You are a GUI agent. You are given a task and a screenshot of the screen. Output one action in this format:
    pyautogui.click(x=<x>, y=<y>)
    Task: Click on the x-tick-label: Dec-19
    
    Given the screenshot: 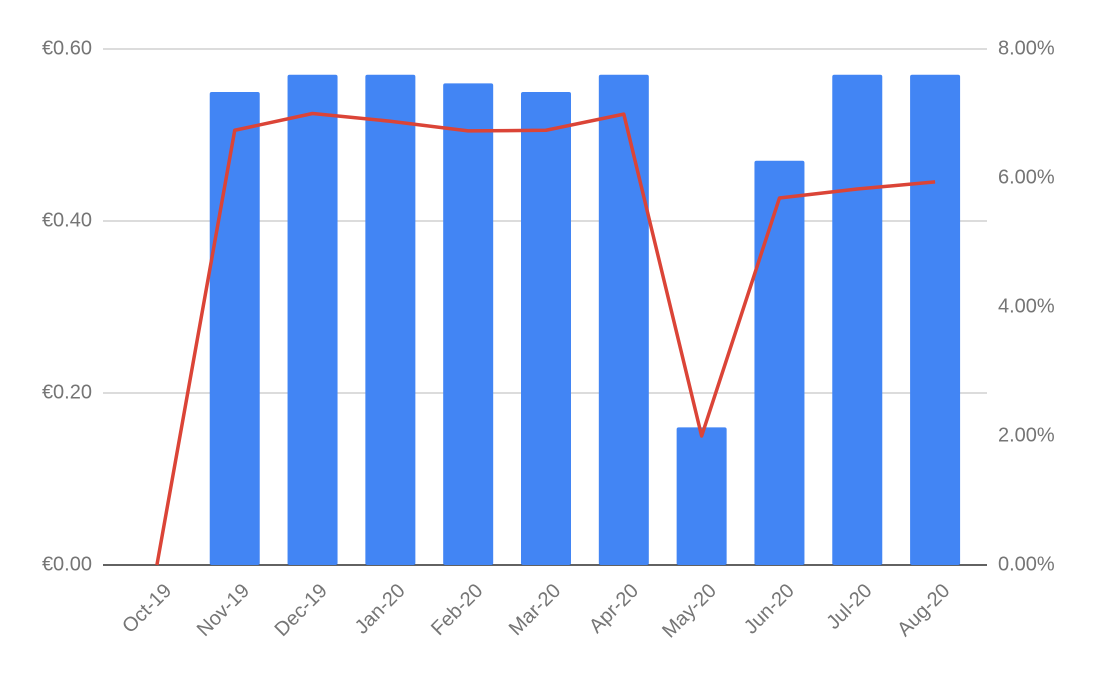 What is the action you would take?
    pyautogui.click(x=301, y=610)
    